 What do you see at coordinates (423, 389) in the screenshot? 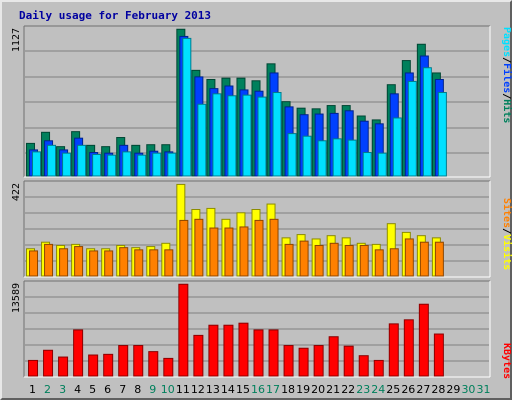
I see `x-tick-label-day-27: 27` at bounding box center [423, 389].